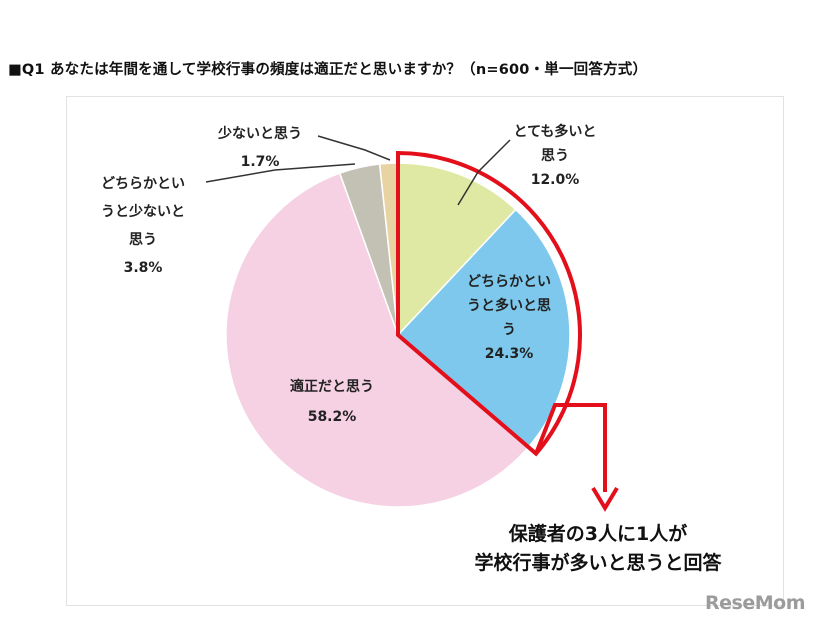 This screenshot has width=817, height=624. I want to click on label-somewhat-few: どちらかとい うと少ないと 思う 3.8%, so click(143, 226).